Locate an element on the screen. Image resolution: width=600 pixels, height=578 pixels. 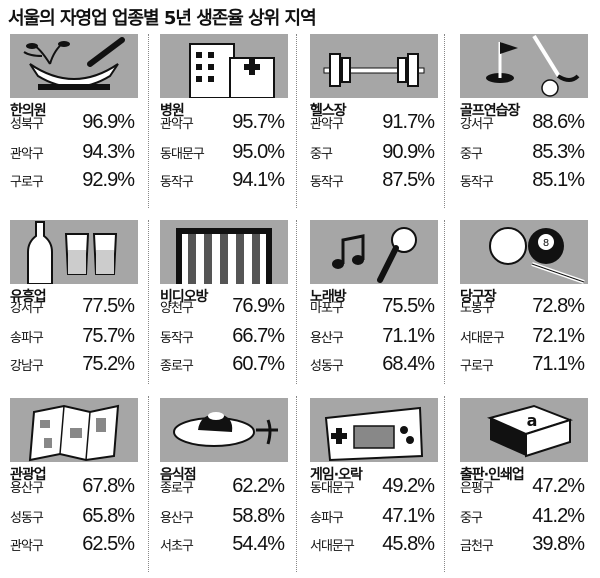
category-name: 관광업 is located at coordinates (28, 475).